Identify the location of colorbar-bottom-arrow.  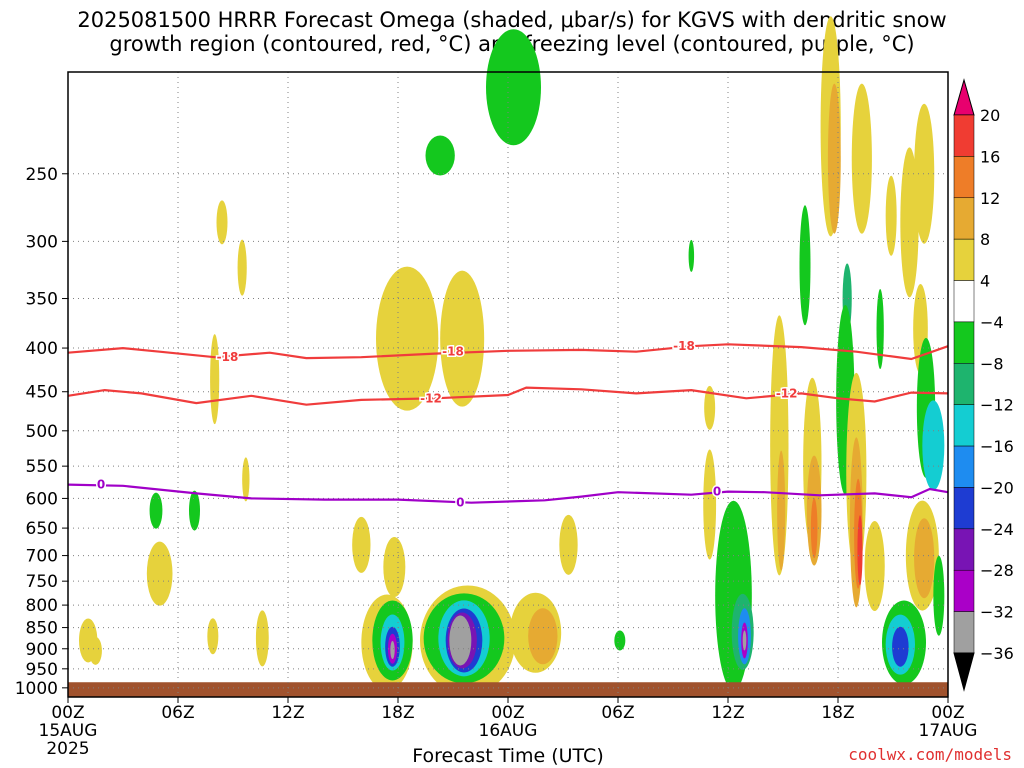
(964, 672).